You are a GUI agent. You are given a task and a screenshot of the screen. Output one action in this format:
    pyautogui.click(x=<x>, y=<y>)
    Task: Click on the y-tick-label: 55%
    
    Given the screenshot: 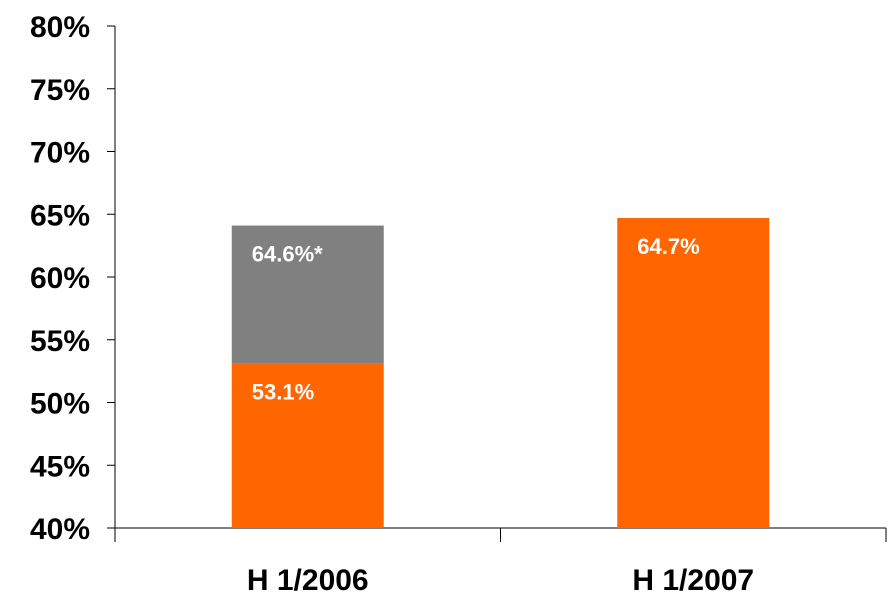 What is the action you would take?
    pyautogui.click(x=60, y=341)
    